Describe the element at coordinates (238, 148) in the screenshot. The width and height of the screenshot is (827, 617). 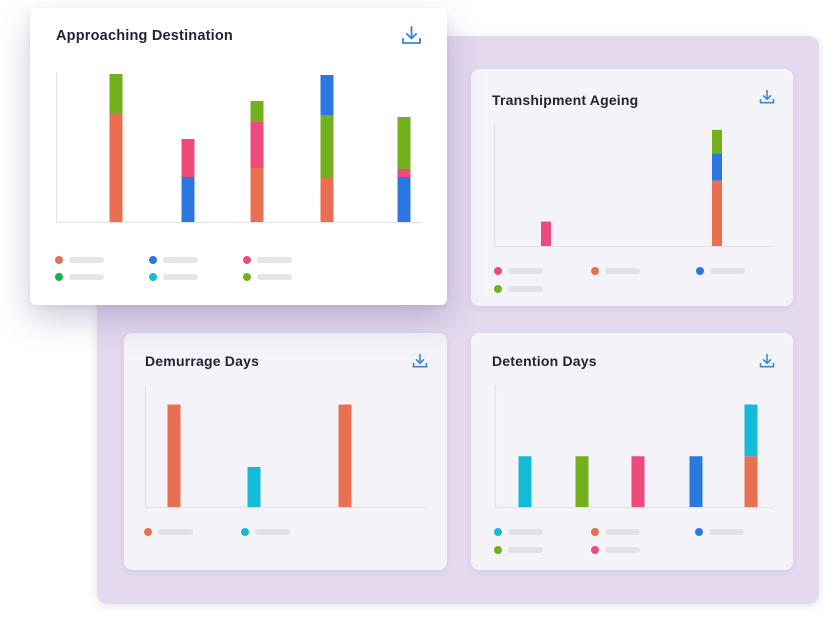
I see `approaching-chart` at that location.